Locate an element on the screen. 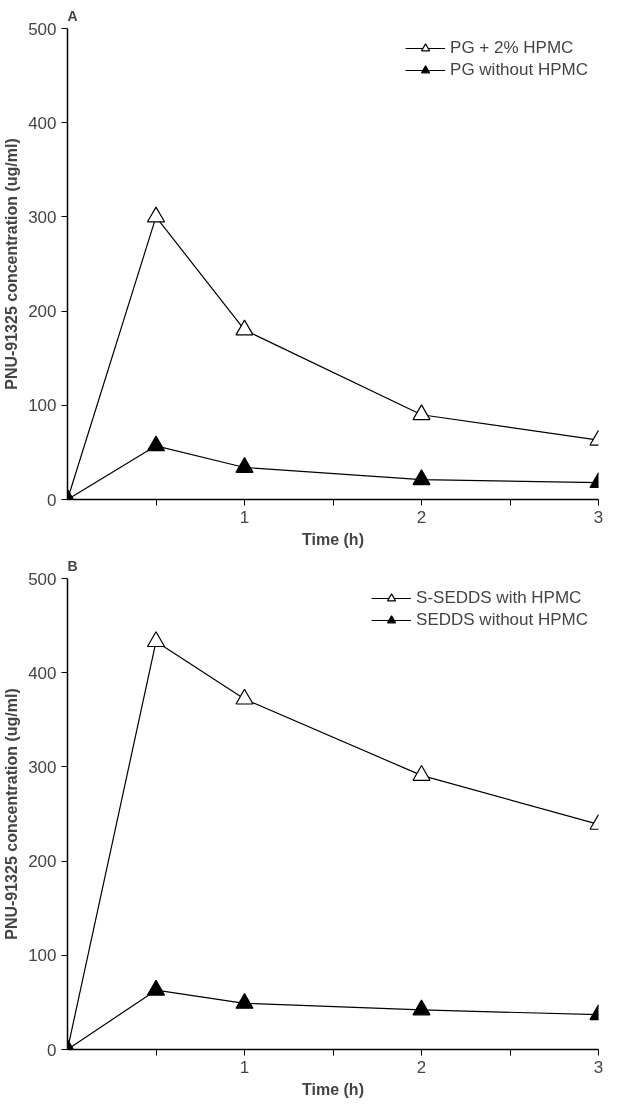 The width and height of the screenshot is (624, 1106). chart-title: B is located at coordinates (72, 565).